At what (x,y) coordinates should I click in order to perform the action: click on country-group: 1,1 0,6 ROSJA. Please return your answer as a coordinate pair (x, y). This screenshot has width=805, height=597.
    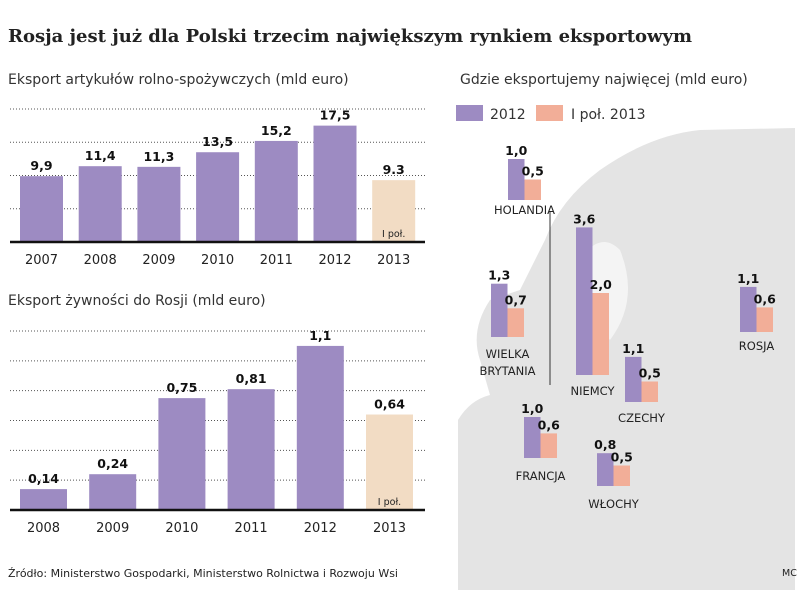
    Looking at the image, I should click on (756, 312).